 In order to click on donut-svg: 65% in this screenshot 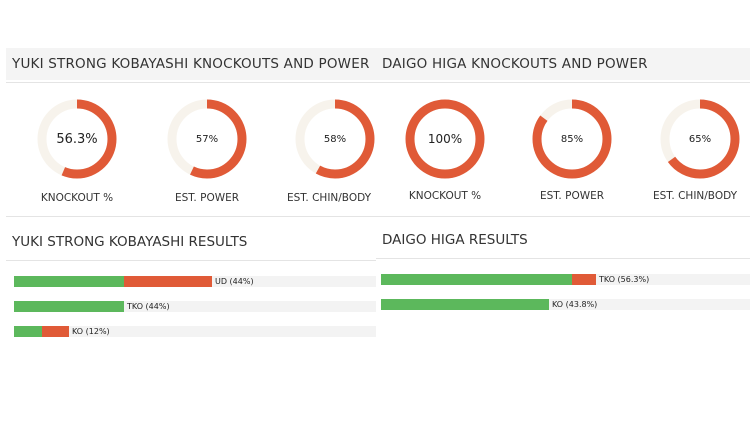, I will do `click(700, 139)`.